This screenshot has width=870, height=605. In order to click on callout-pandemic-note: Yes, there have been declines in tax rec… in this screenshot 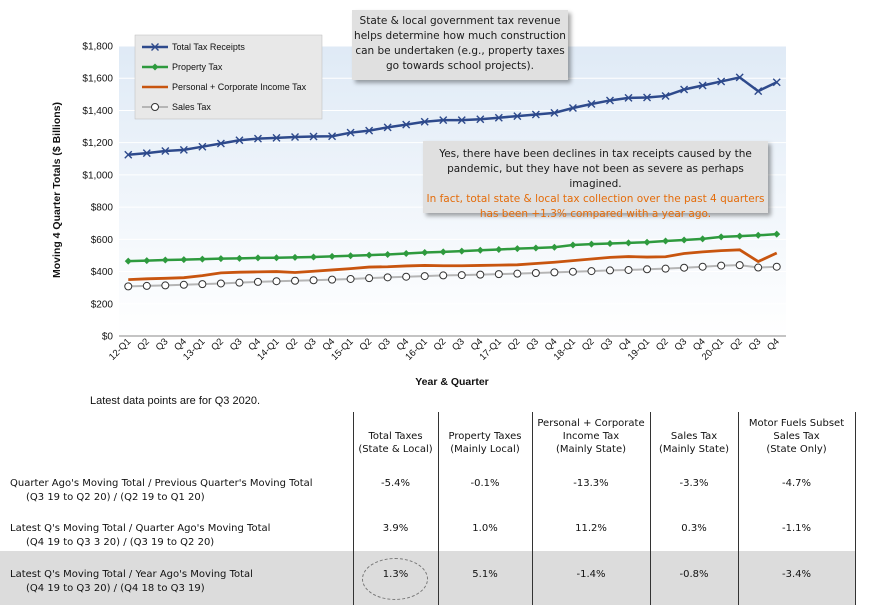, I will do `click(595, 180)`.